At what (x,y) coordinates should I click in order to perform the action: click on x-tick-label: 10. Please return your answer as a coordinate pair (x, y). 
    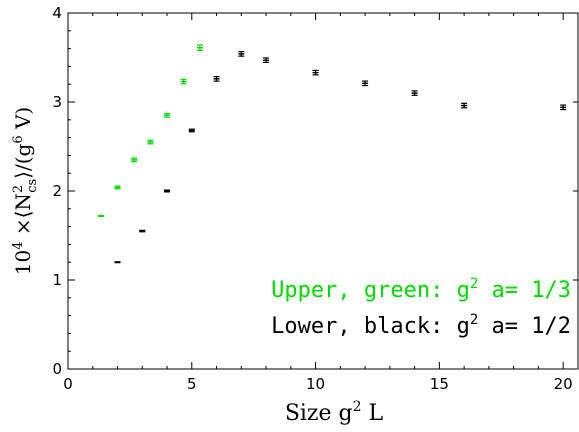
    Looking at the image, I should click on (315, 384).